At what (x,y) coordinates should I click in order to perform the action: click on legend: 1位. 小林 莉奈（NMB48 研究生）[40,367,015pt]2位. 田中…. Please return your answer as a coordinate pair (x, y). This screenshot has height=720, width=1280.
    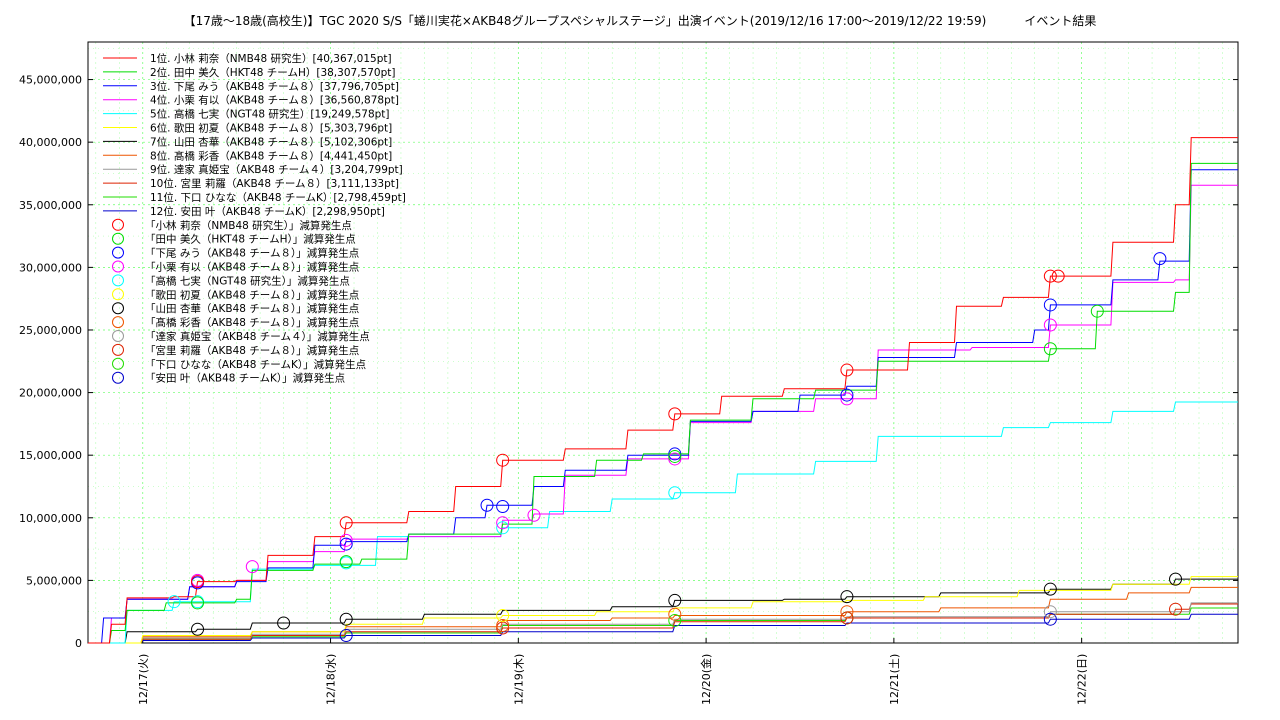
    Looking at the image, I should click on (254, 218).